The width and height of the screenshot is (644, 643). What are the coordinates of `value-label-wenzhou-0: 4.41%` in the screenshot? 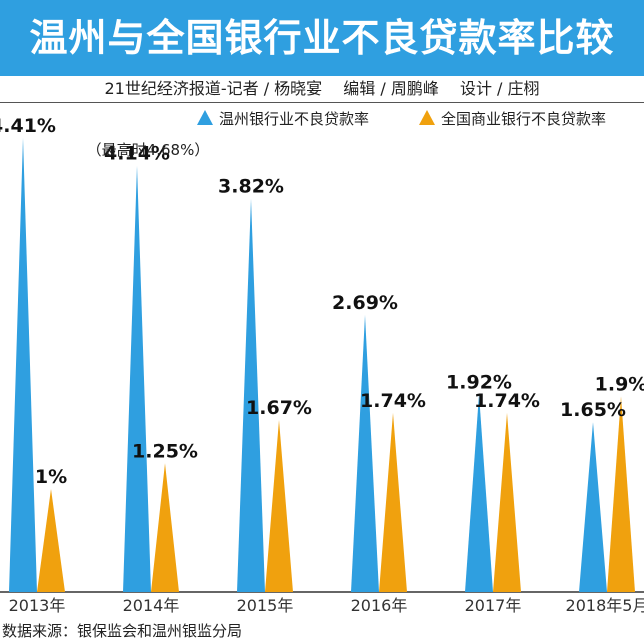 It's located at (28, 126).